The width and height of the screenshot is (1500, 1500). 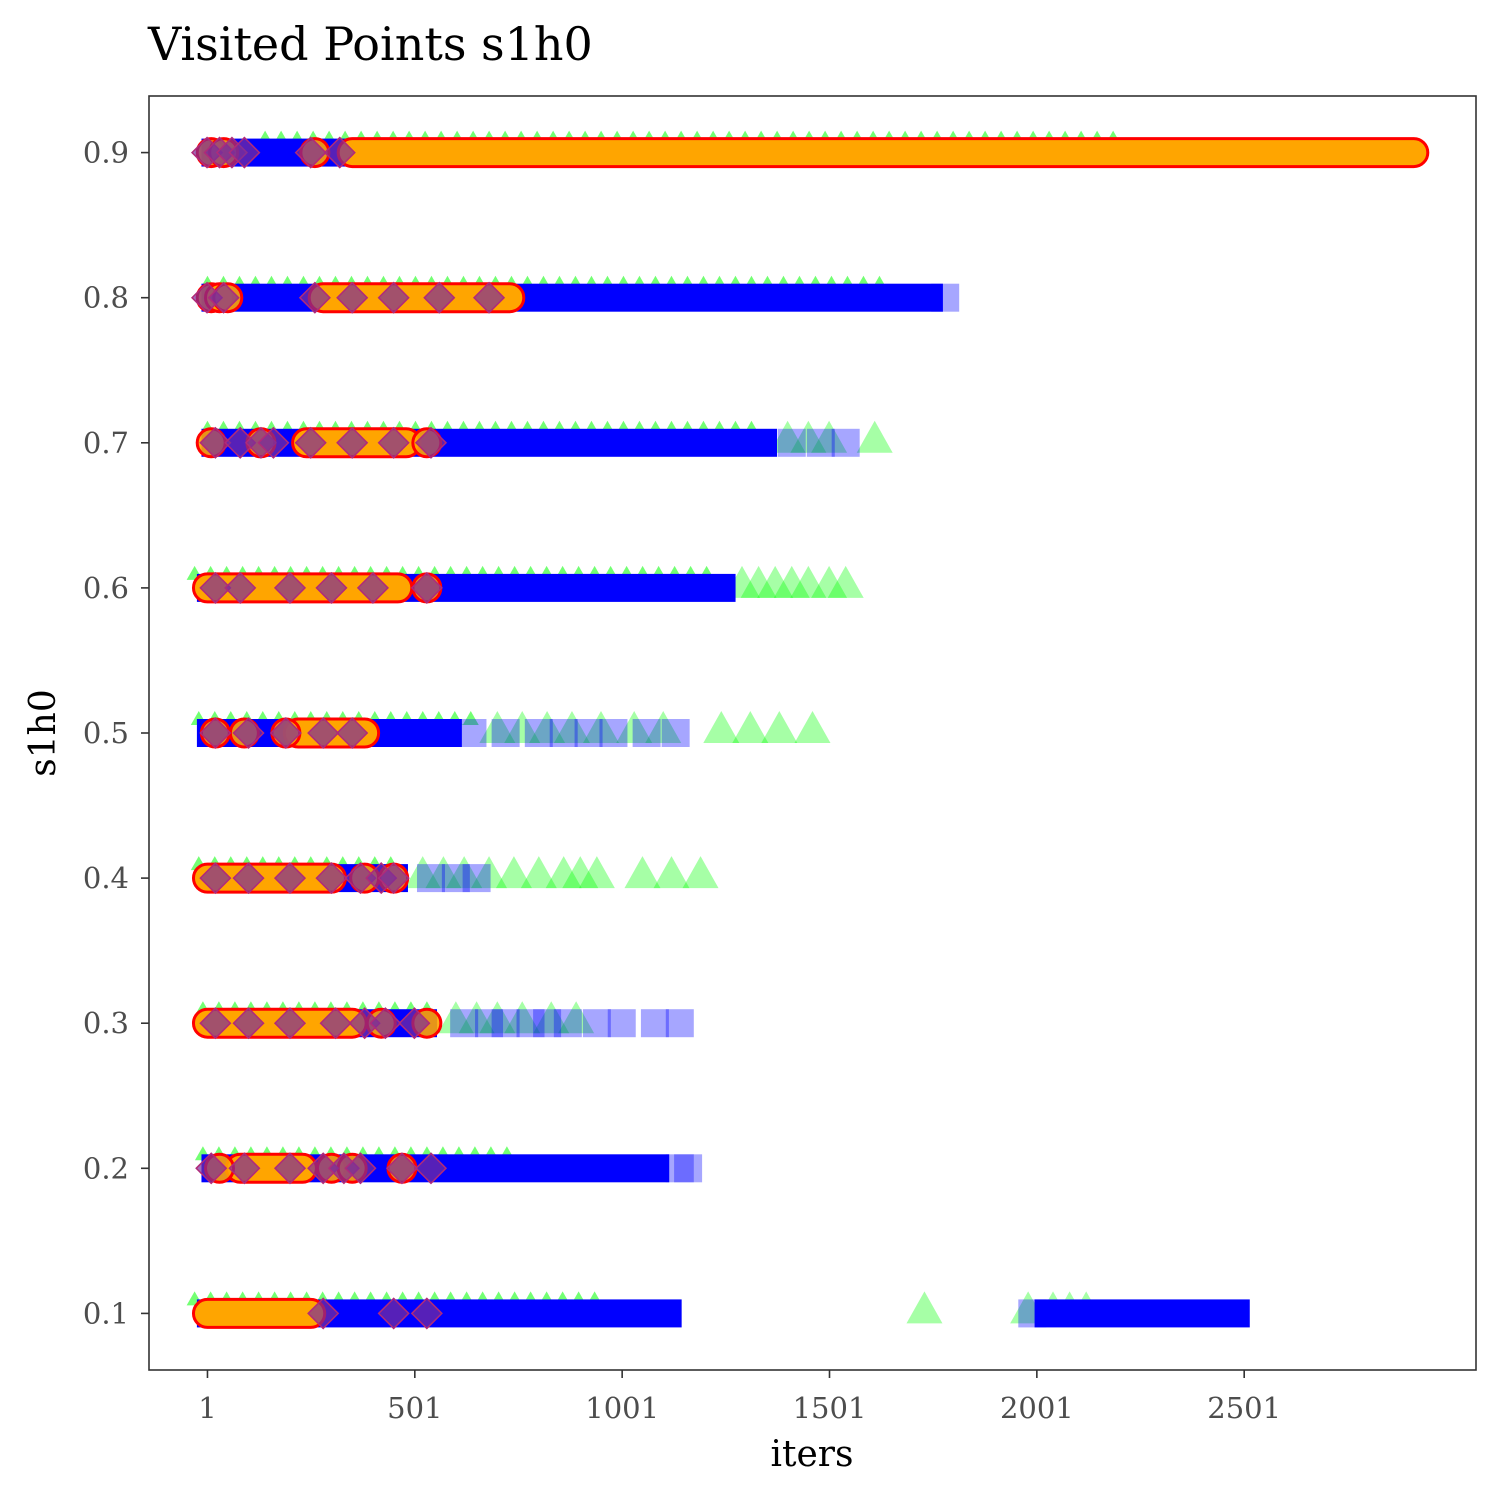 What do you see at coordinates (1244, 1408) in the screenshot?
I see `x-tick-label: 2501` at bounding box center [1244, 1408].